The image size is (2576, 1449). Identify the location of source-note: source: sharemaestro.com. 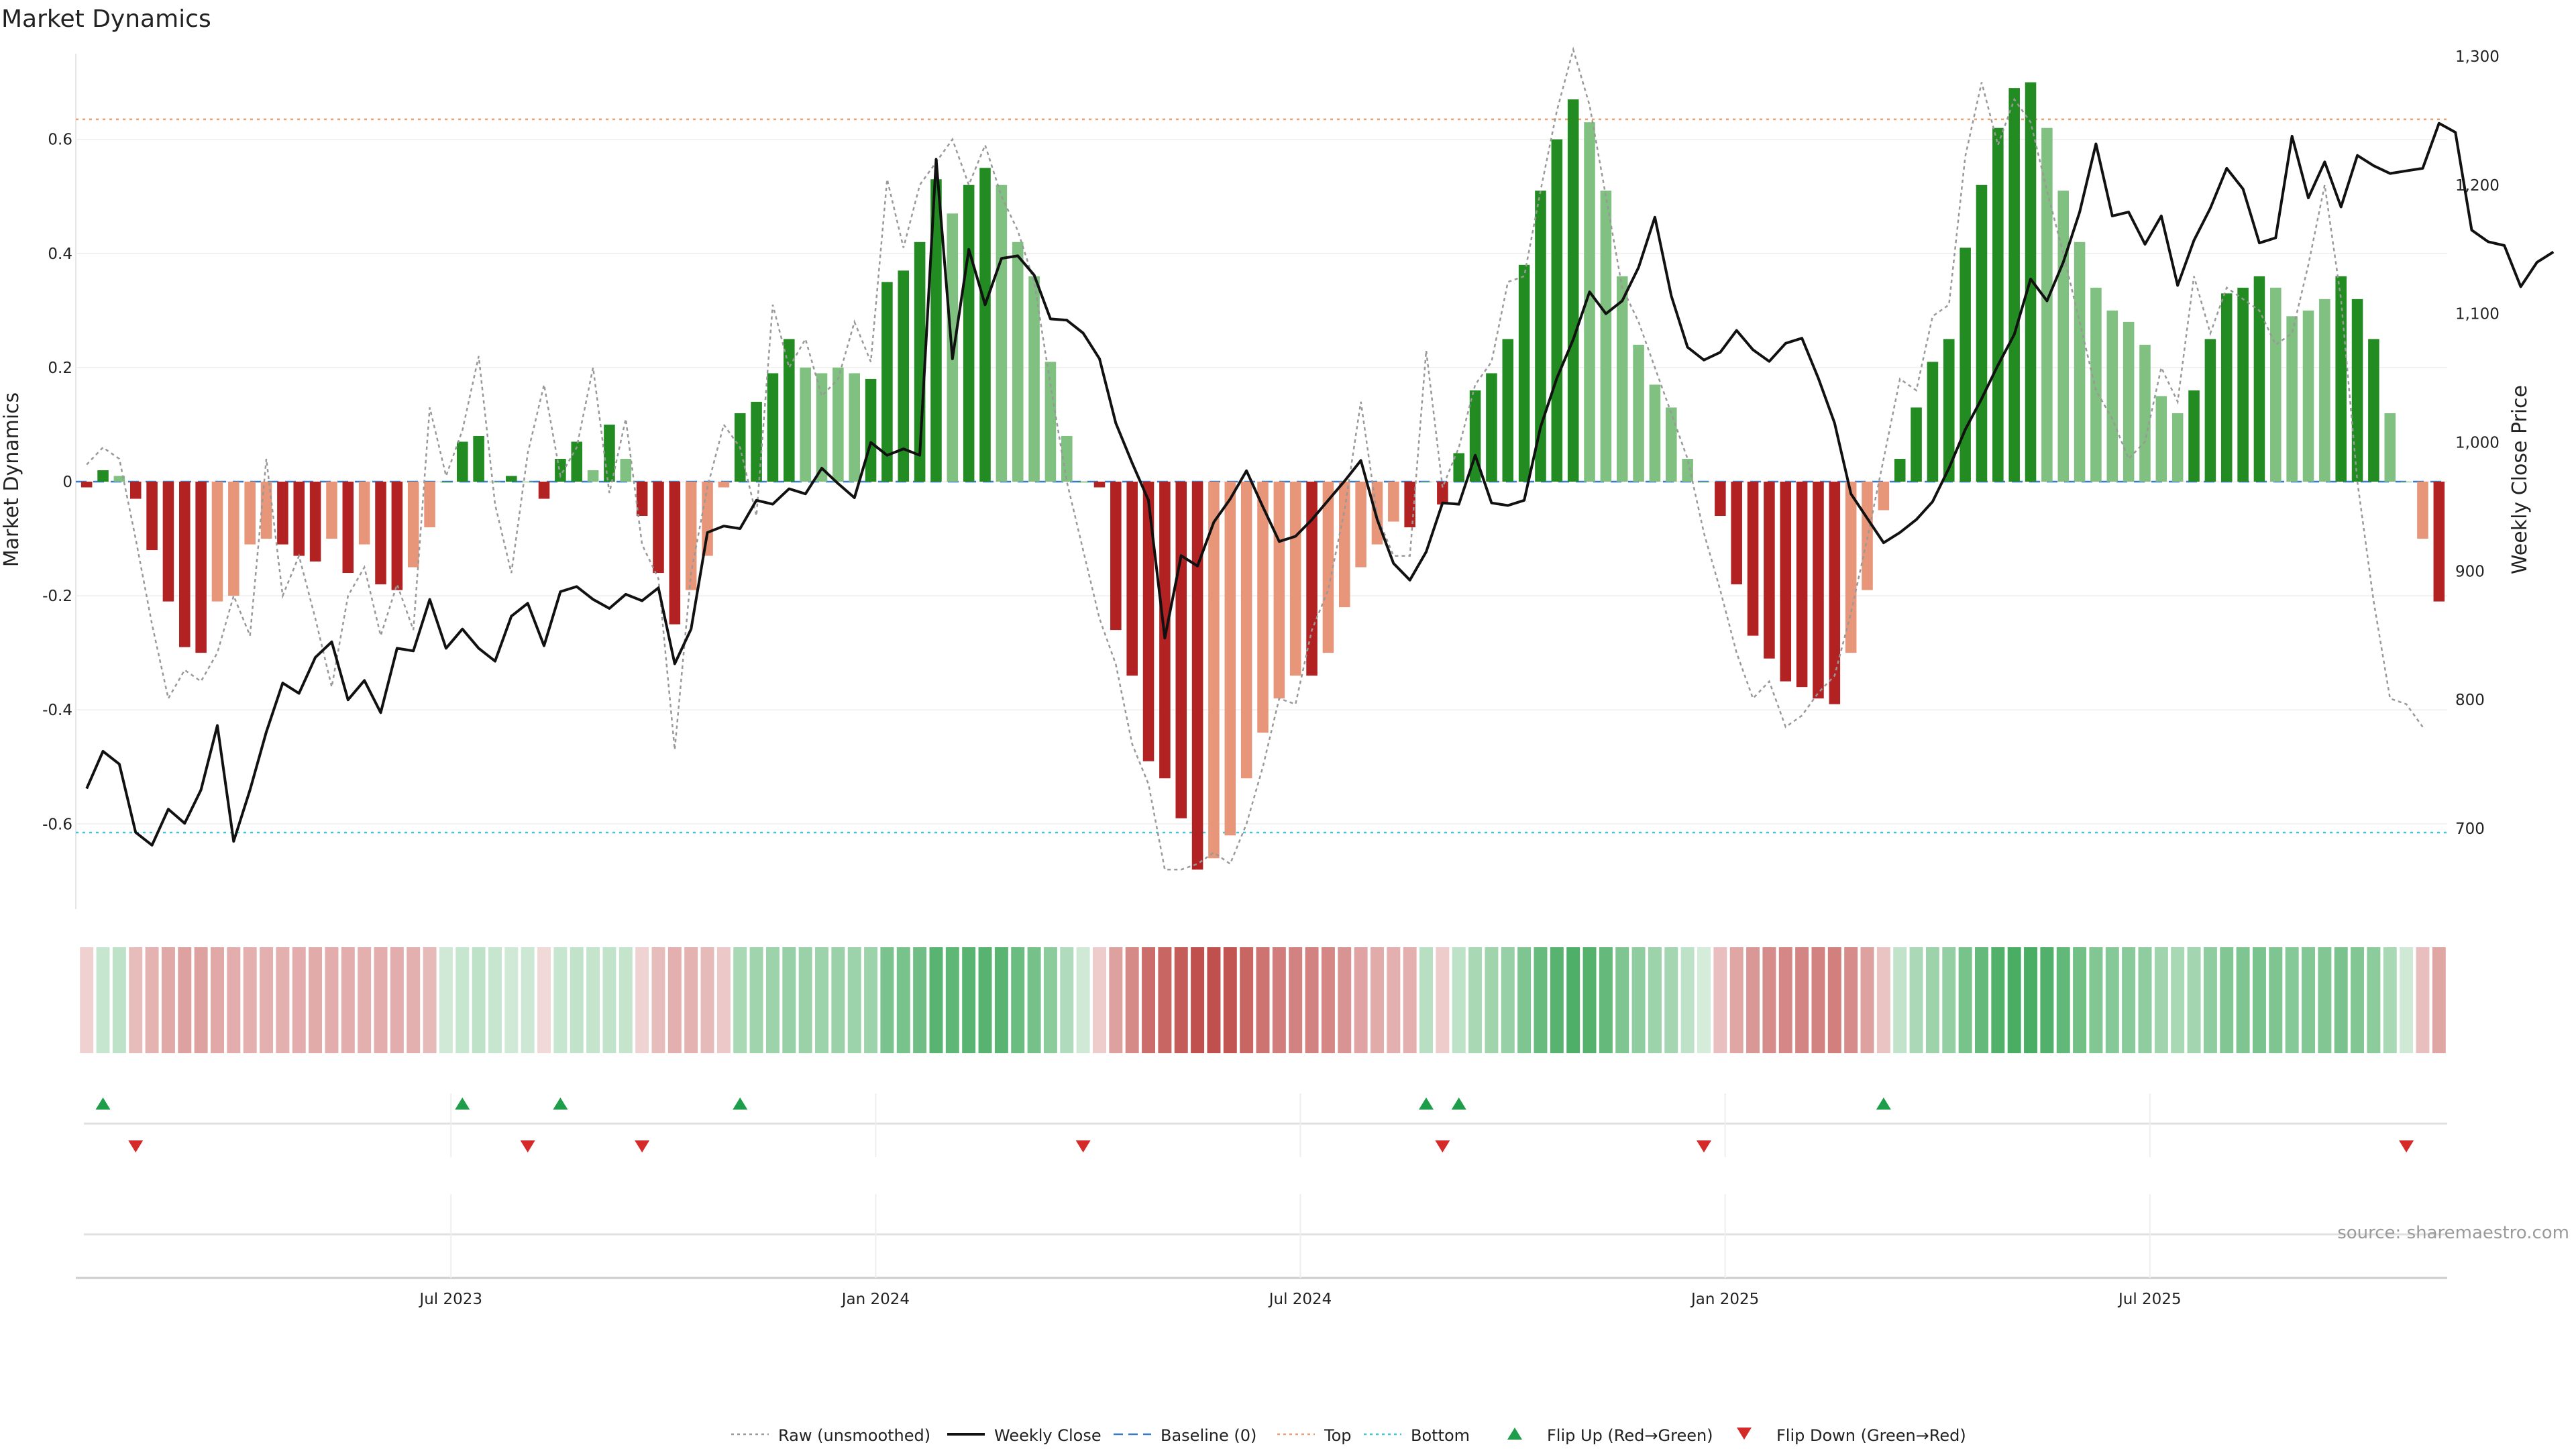
(2453, 1233).